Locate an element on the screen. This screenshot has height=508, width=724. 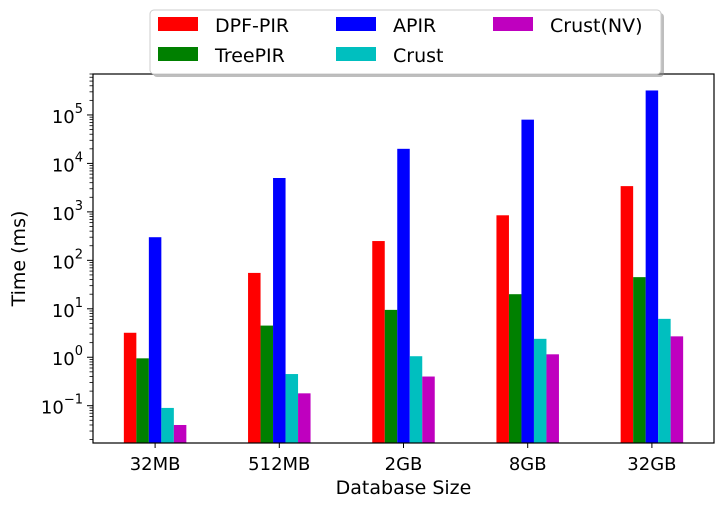
bar-dpf-pir-2gb is located at coordinates (378, 342).